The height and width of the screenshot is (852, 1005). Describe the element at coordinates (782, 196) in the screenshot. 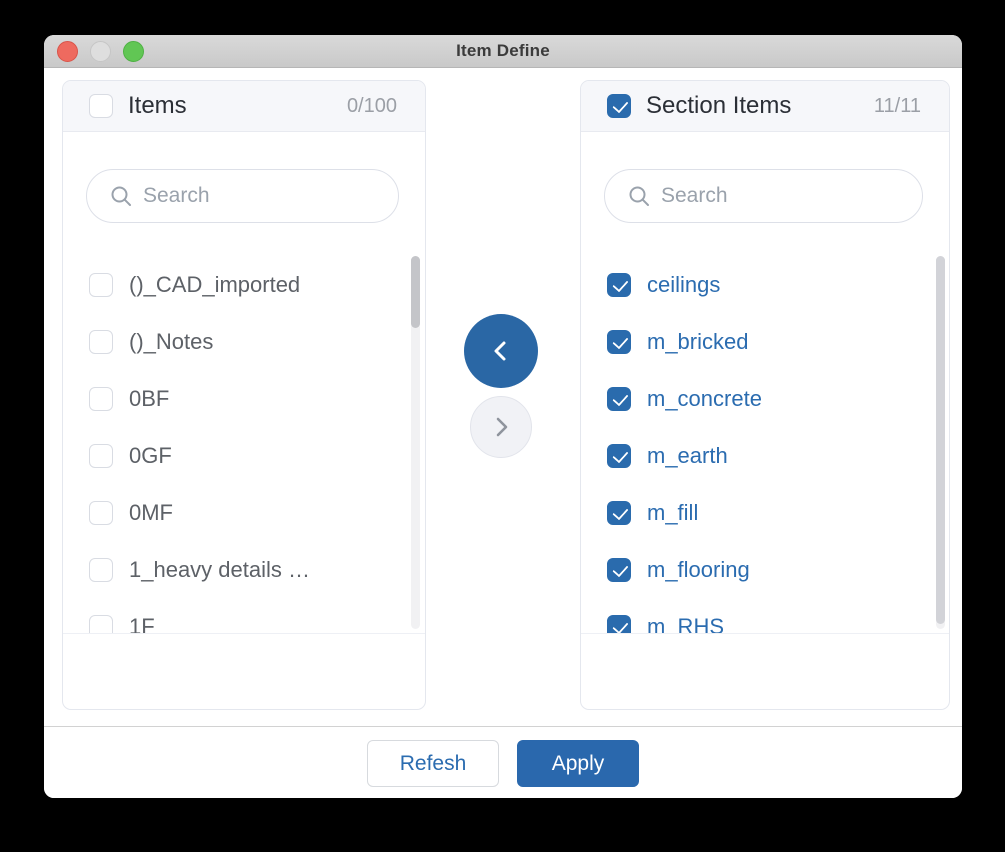

I see `section-items-search-input` at that location.